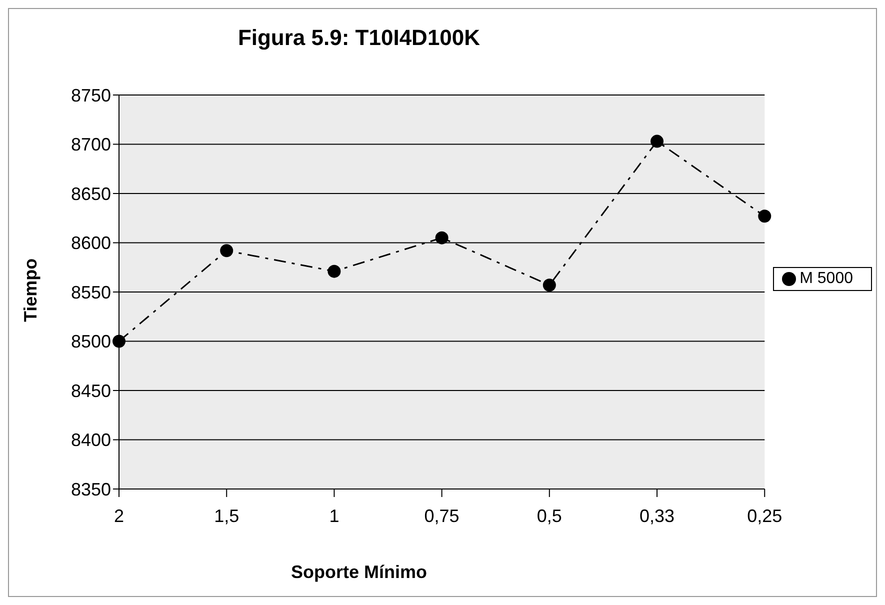  What do you see at coordinates (657, 516) in the screenshot?
I see `x-tick-label: 0,33` at bounding box center [657, 516].